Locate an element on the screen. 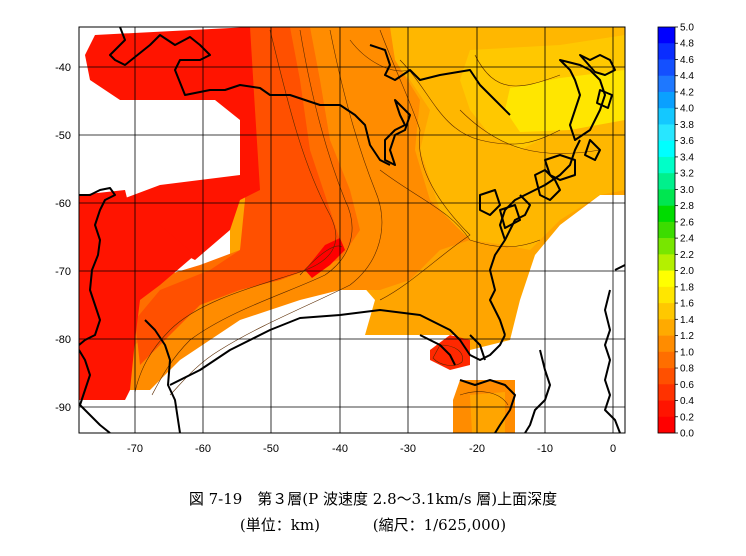 Image resolution: width=746 pixels, height=556 pixels. colorbar-label: 0.0 is located at coordinates (687, 434).